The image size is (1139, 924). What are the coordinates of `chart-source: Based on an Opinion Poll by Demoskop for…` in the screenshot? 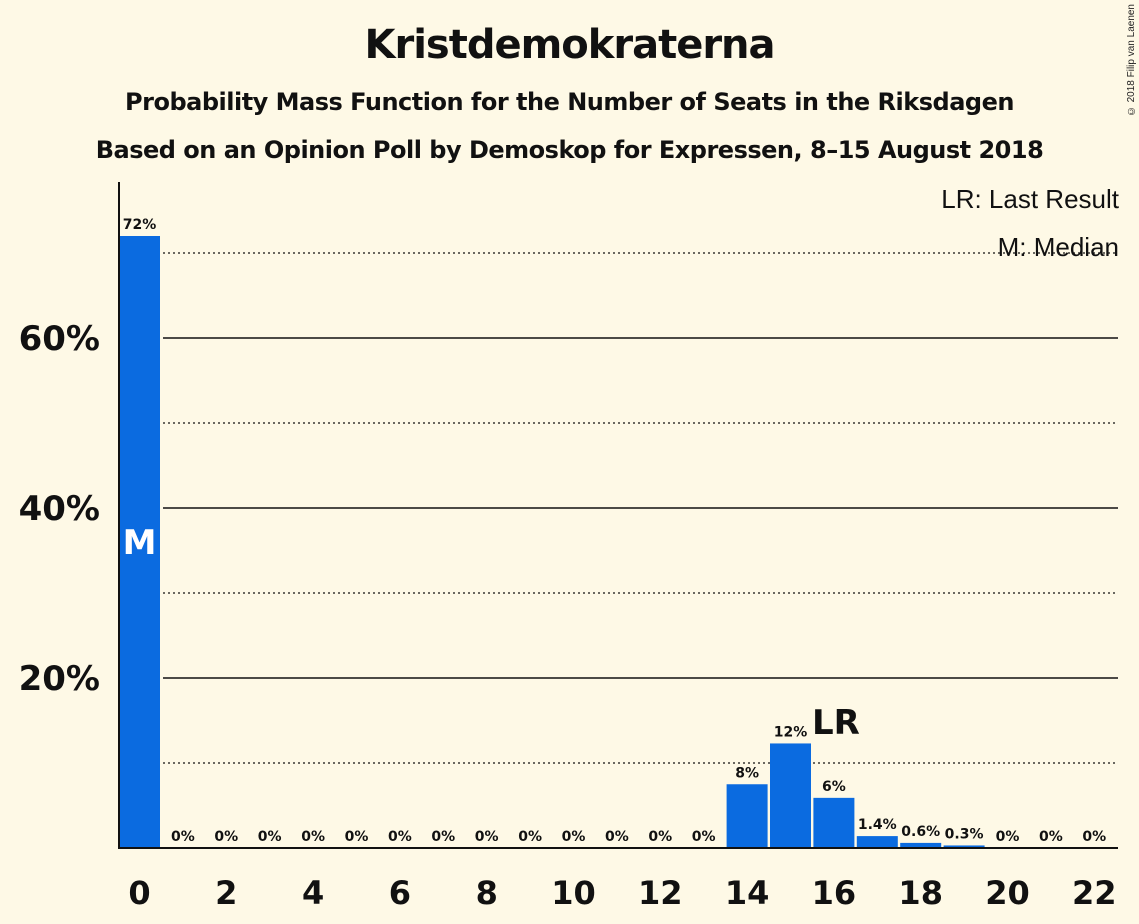 It's located at (569, 150).